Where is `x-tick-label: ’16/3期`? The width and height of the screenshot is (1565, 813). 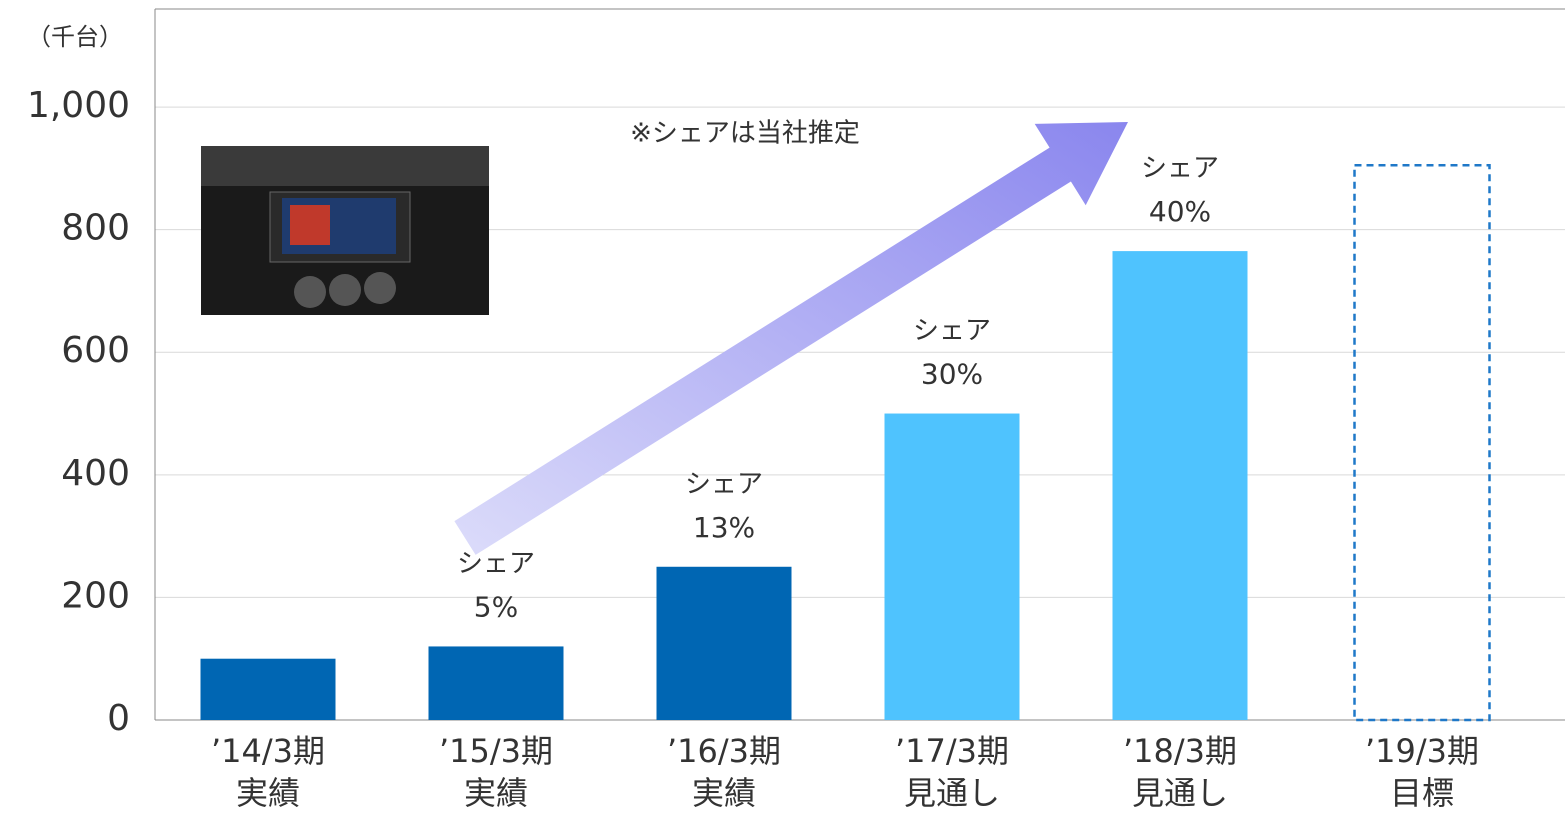
x-tick-label: ’16/3期 is located at coordinates (724, 751).